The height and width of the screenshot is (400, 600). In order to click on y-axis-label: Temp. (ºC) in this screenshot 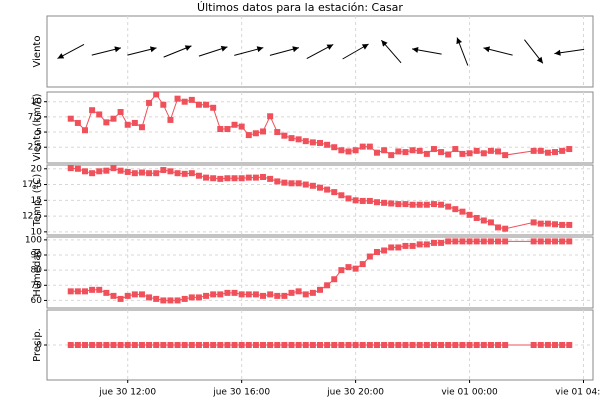, I will do `click(37, 201)`.